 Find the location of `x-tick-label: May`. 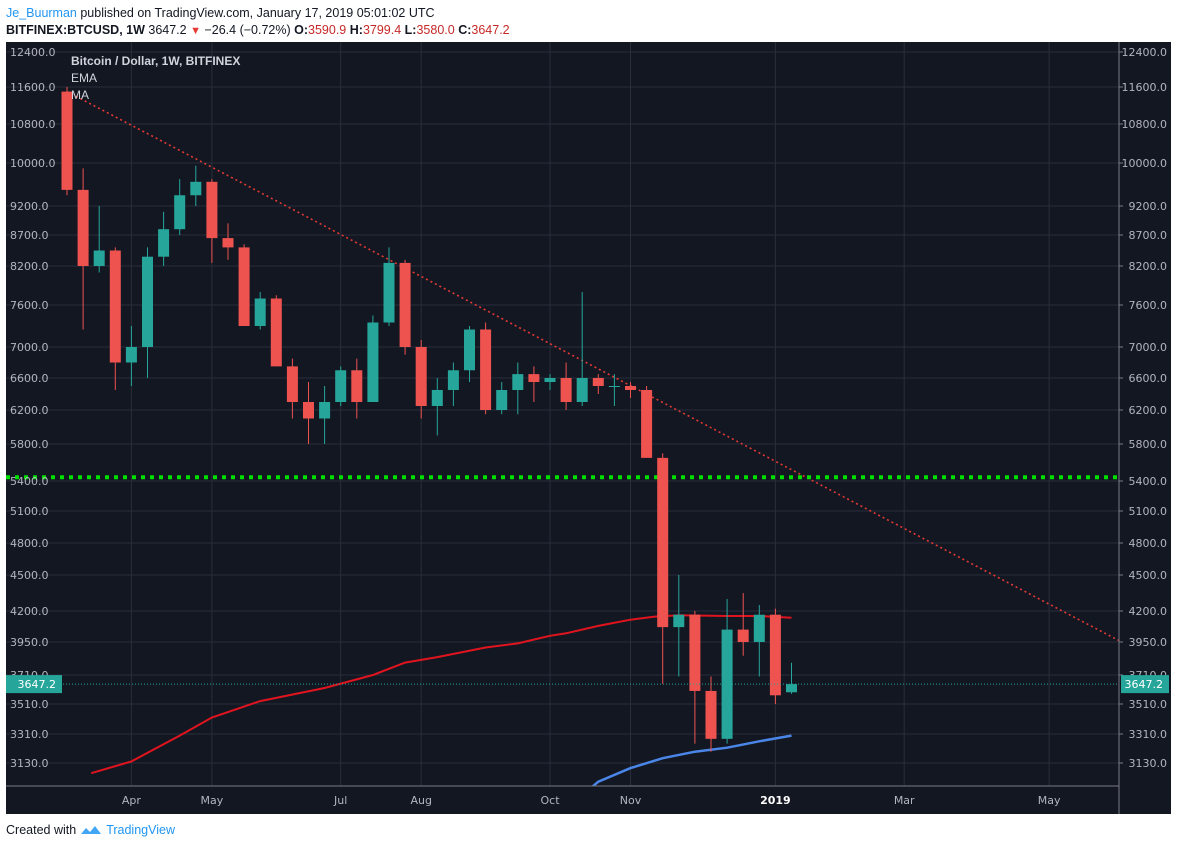

x-tick-label: May is located at coordinates (212, 800).